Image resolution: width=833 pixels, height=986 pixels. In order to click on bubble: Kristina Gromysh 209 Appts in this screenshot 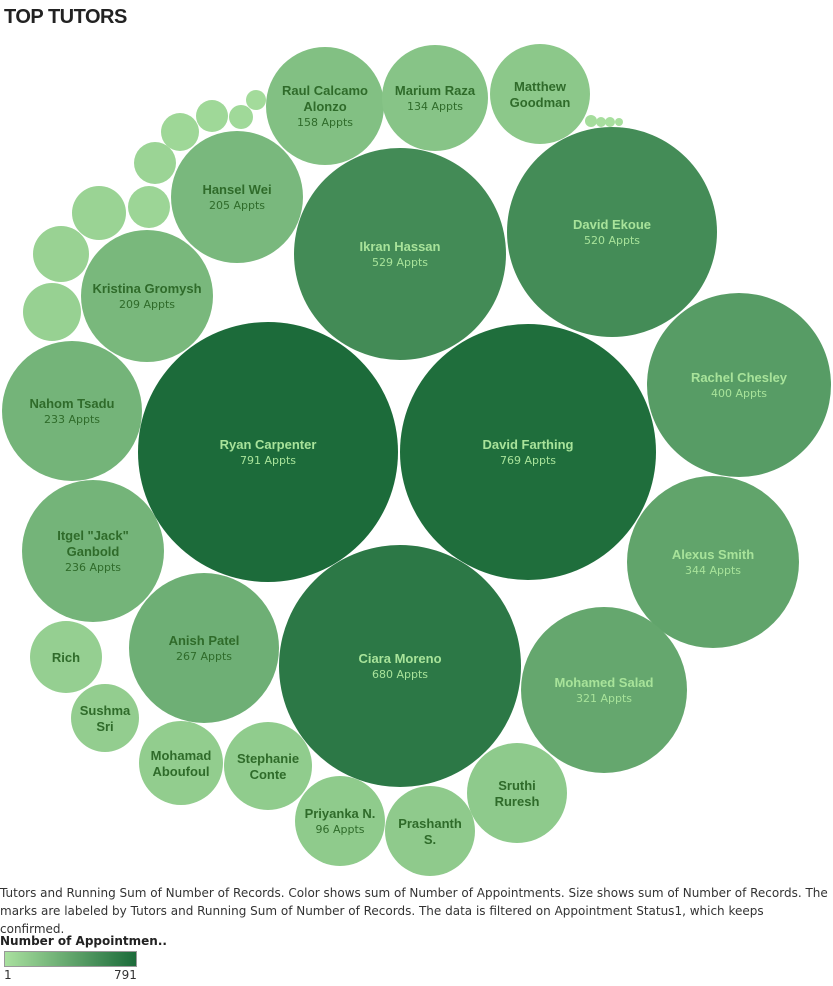, I will do `click(147, 296)`.